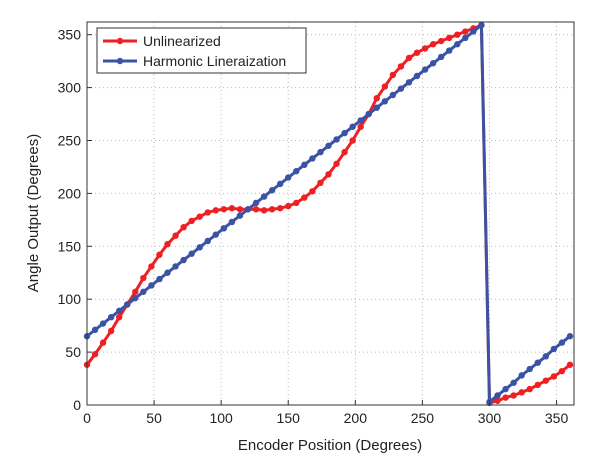  Describe the element at coordinates (70, 140) in the screenshot. I see `y-tick-label: 250` at that location.